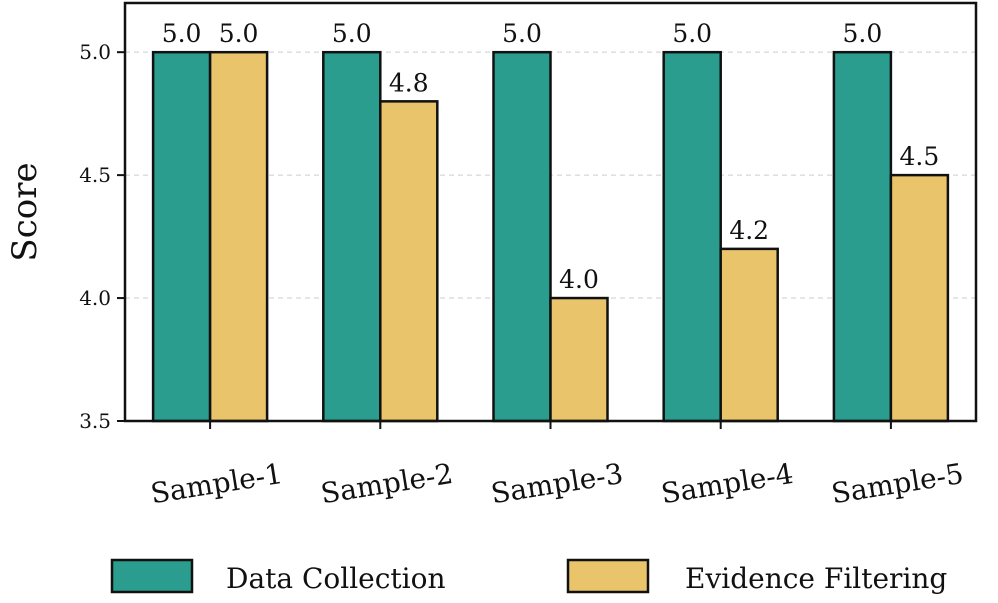 The image size is (998, 603). What do you see at coordinates (528, 576) in the screenshot?
I see `legend: Data Collection Evidence Filtering` at bounding box center [528, 576].